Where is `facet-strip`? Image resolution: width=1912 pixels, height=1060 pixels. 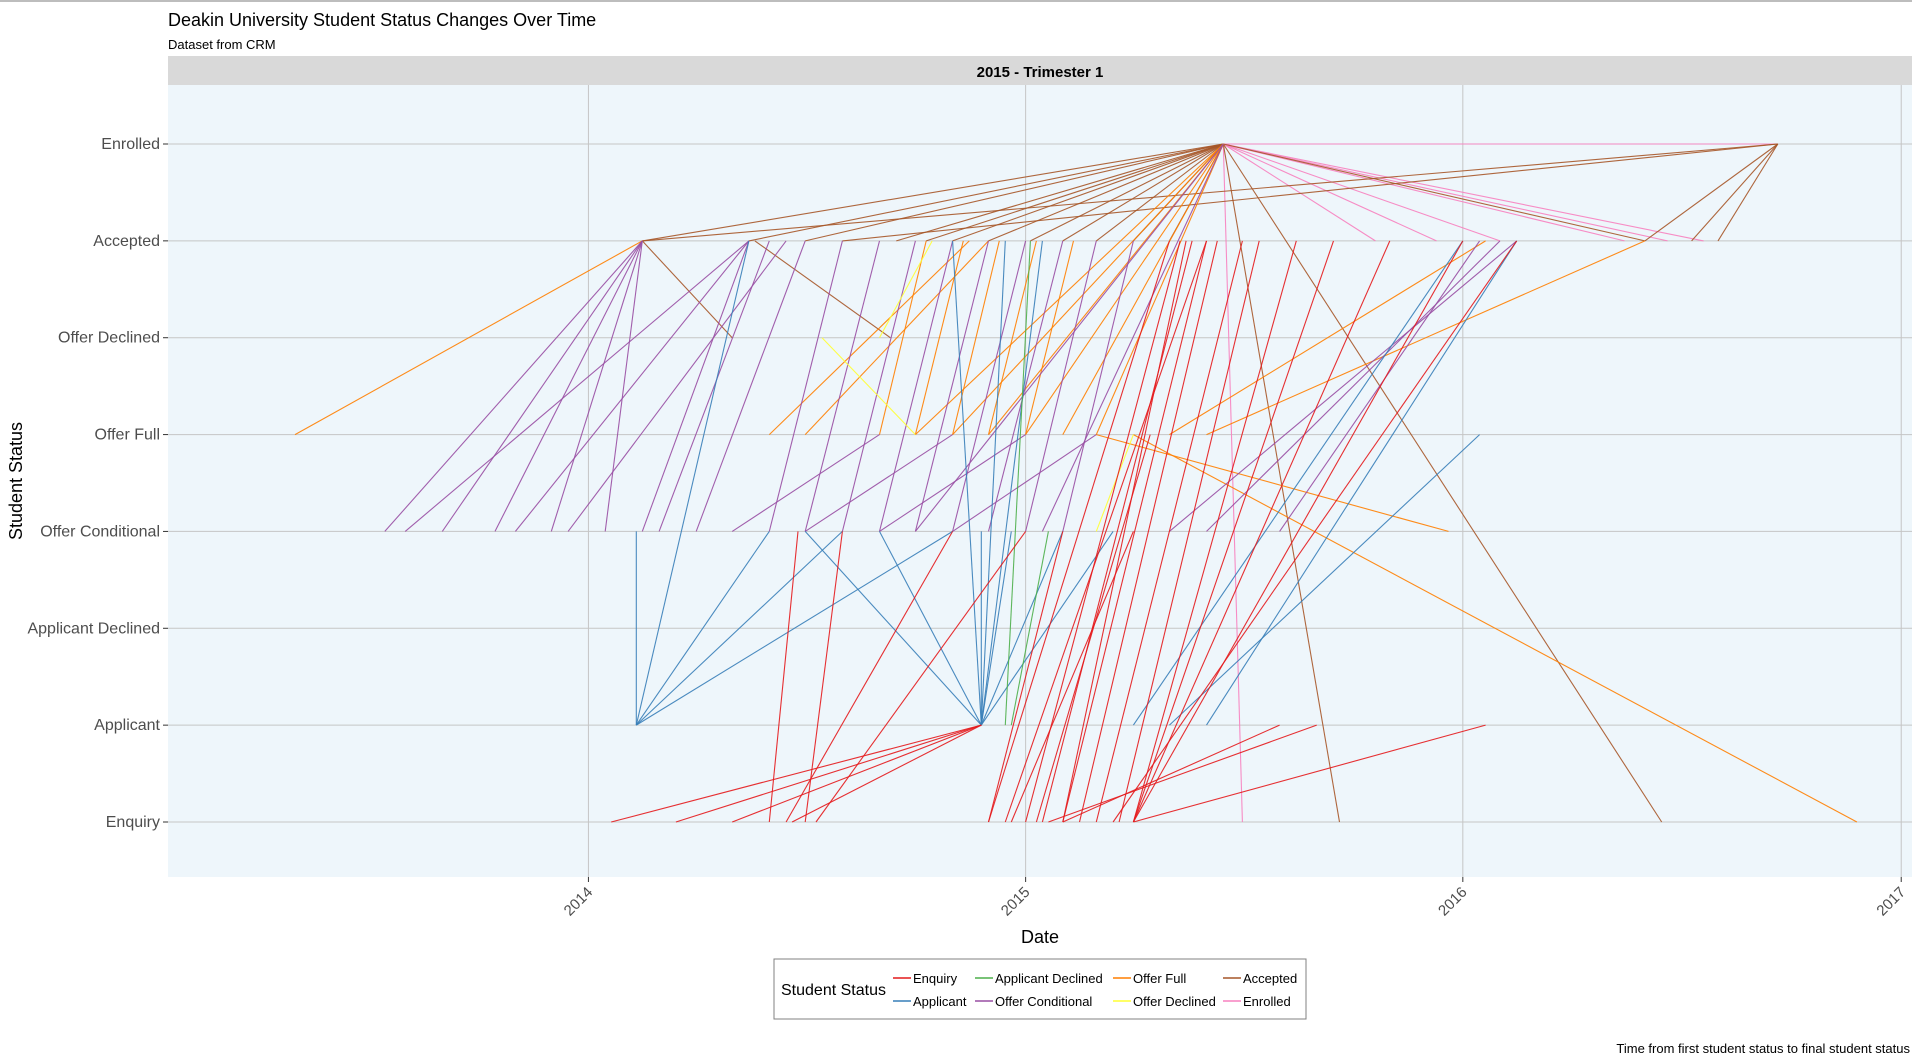 facet-strip is located at coordinates (1040, 70).